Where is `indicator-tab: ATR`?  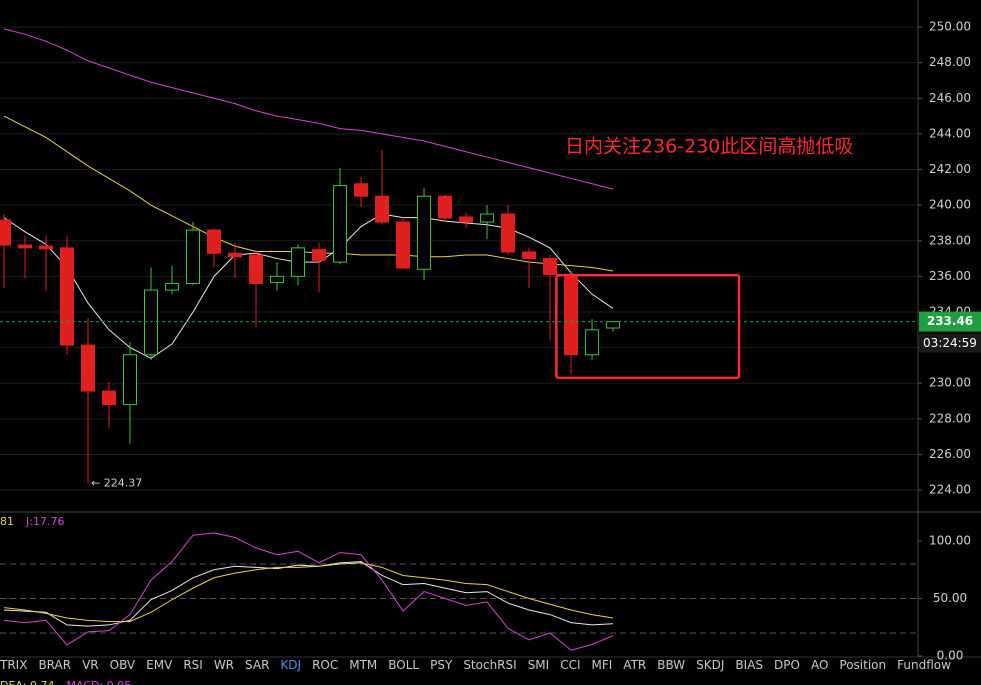
indicator-tab: ATR is located at coordinates (635, 665).